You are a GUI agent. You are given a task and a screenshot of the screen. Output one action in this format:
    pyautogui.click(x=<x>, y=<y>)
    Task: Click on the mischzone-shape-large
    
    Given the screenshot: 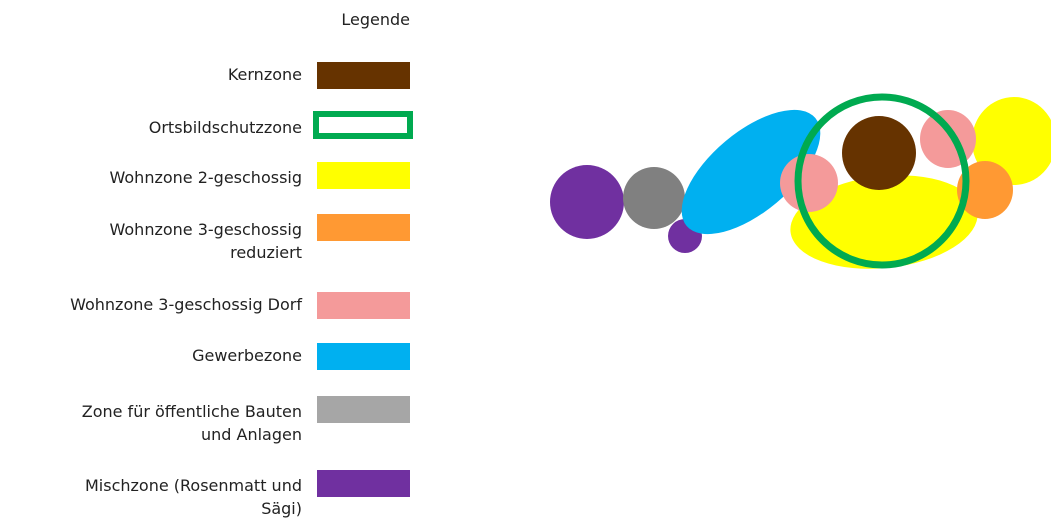 What is the action you would take?
    pyautogui.click(x=587, y=202)
    